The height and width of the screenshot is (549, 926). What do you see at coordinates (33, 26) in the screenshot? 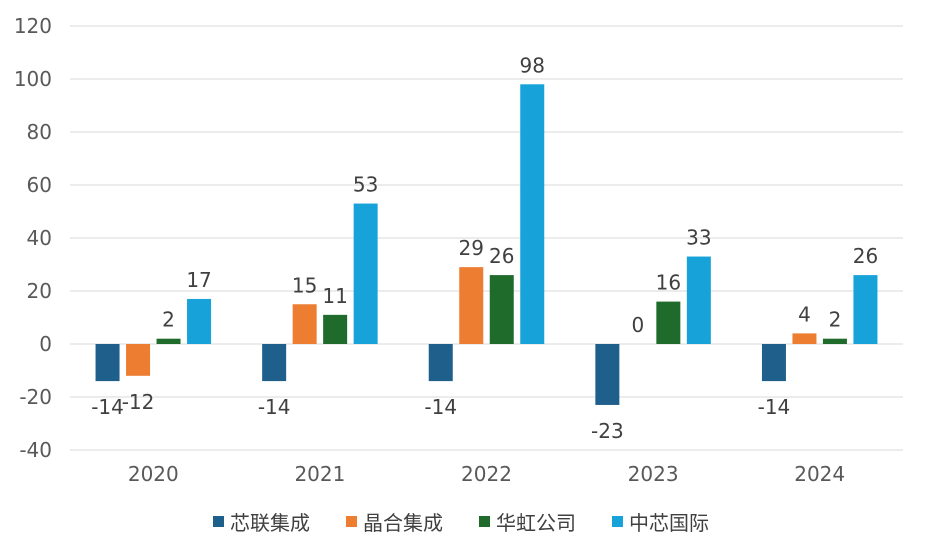
I see `y-tick-label: 120` at bounding box center [33, 26].